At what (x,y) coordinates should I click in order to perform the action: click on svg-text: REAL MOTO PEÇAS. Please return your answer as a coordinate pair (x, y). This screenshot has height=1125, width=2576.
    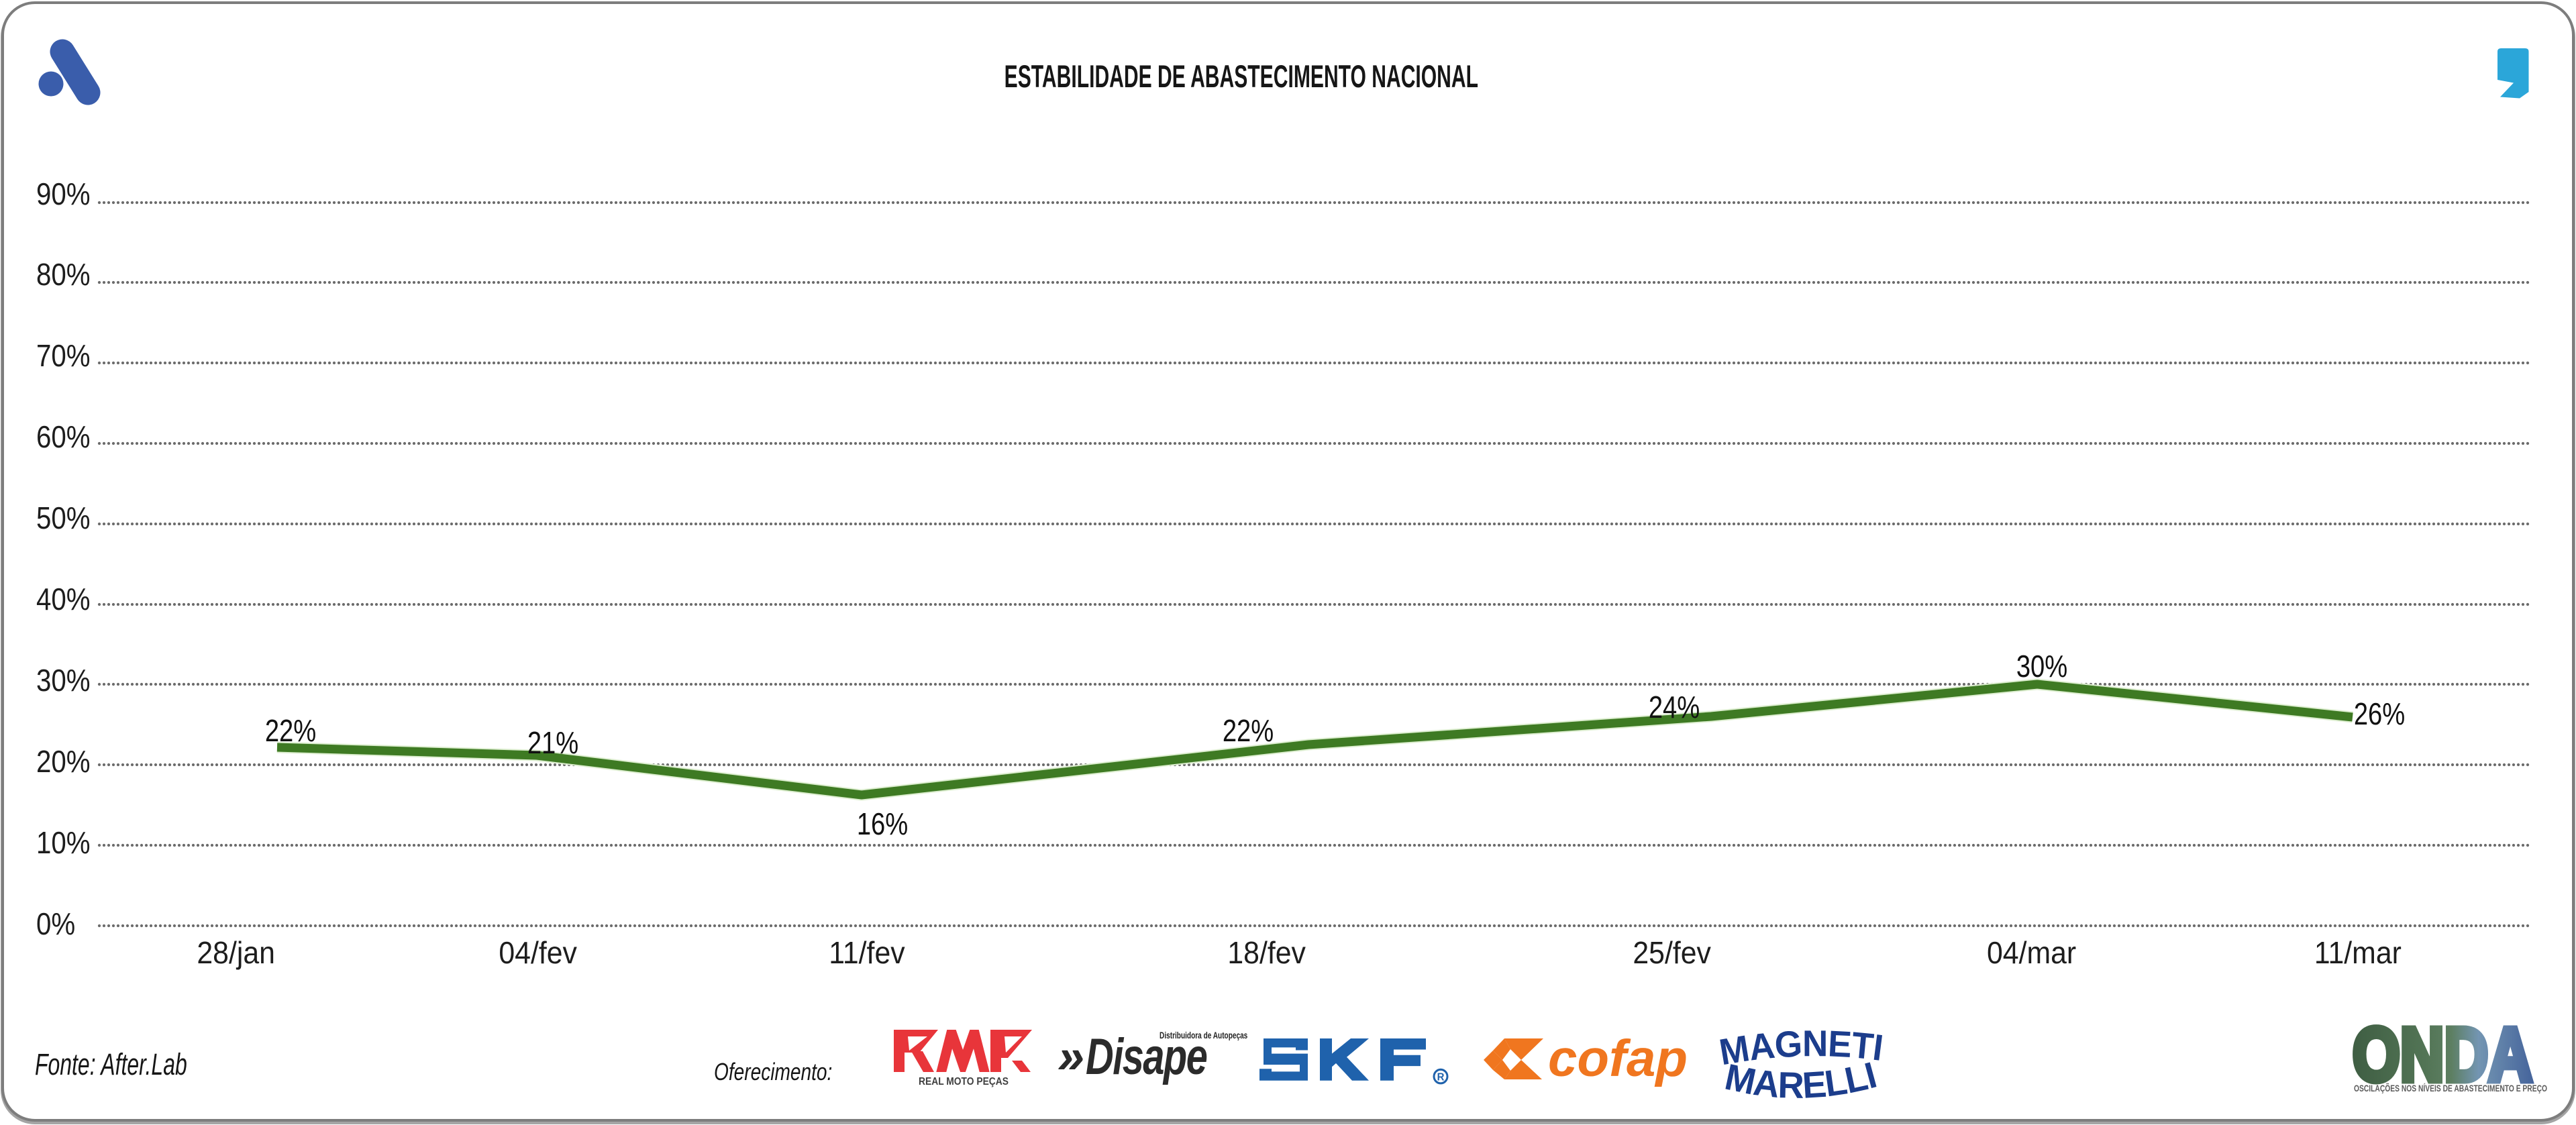
    Looking at the image, I should click on (964, 1081).